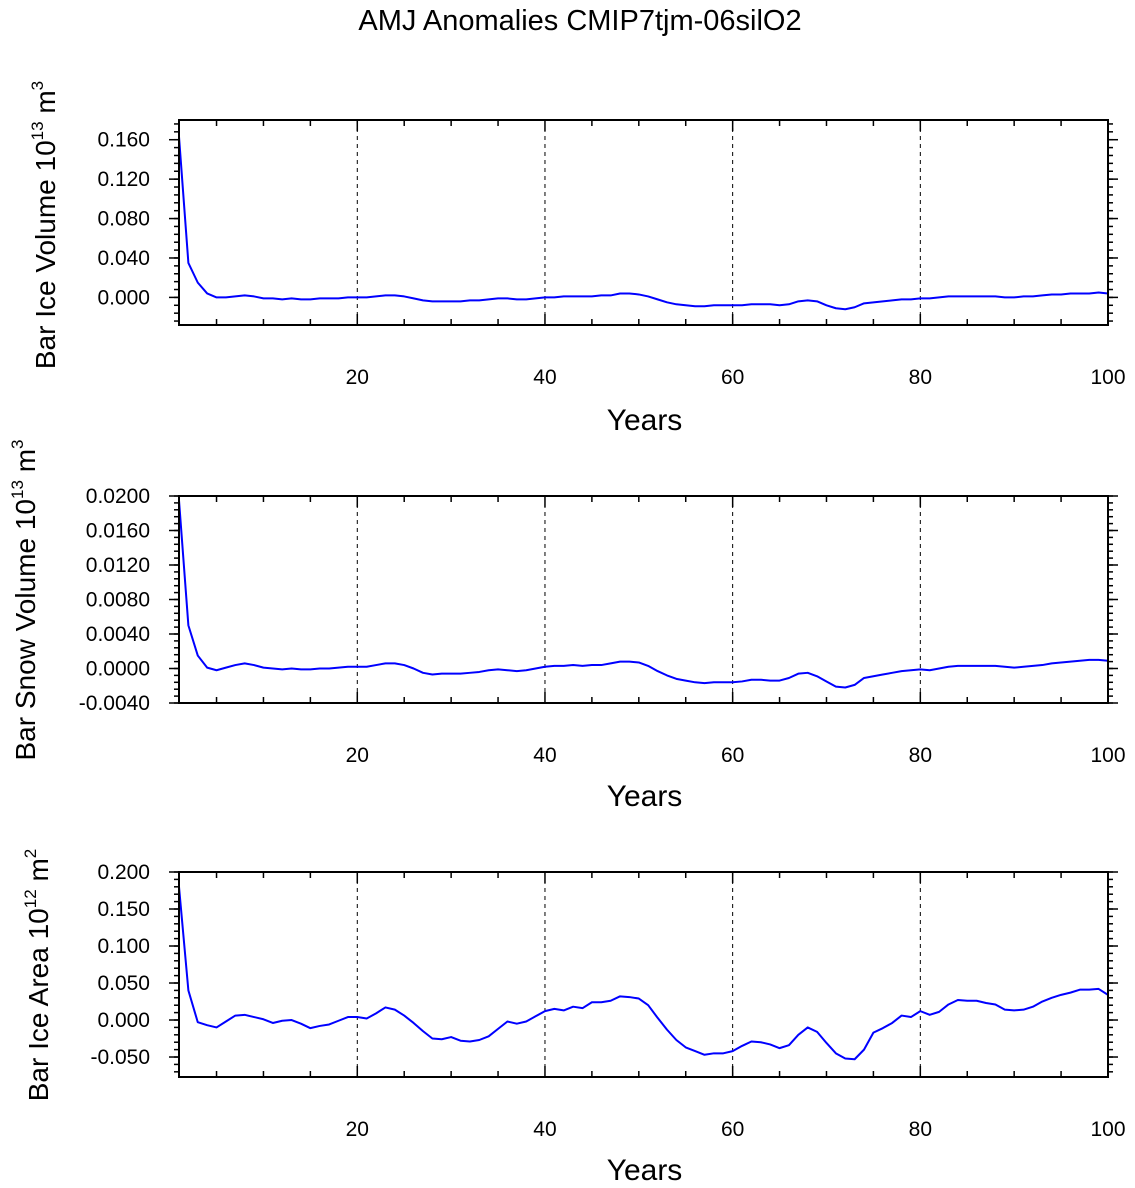 The height and width of the screenshot is (1188, 1135). I want to click on y-tick-label: 0.0160, so click(118, 531).